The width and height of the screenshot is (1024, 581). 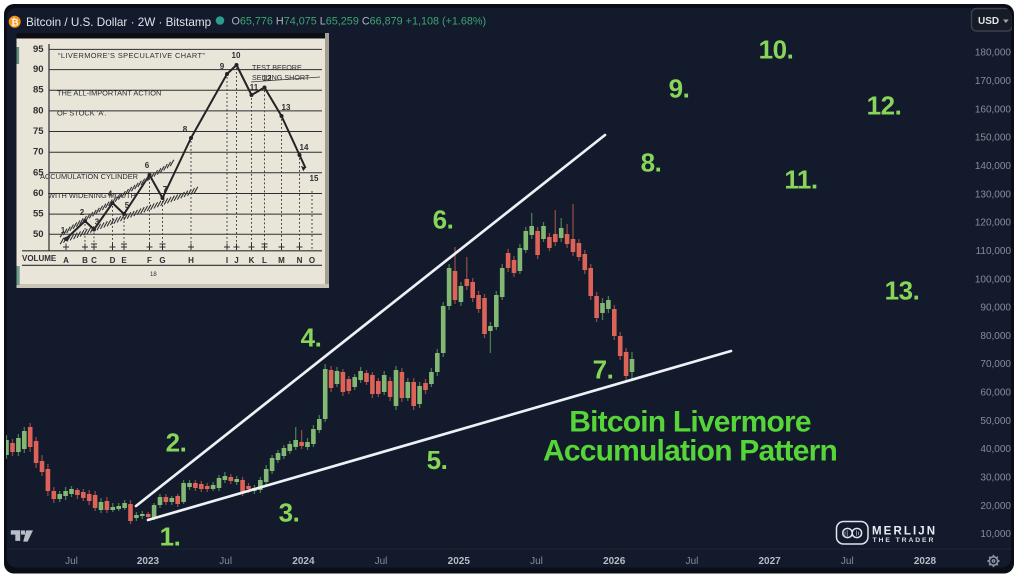 What do you see at coordinates (993, 109) in the screenshot?
I see `svg-text: 160,000` at bounding box center [993, 109].